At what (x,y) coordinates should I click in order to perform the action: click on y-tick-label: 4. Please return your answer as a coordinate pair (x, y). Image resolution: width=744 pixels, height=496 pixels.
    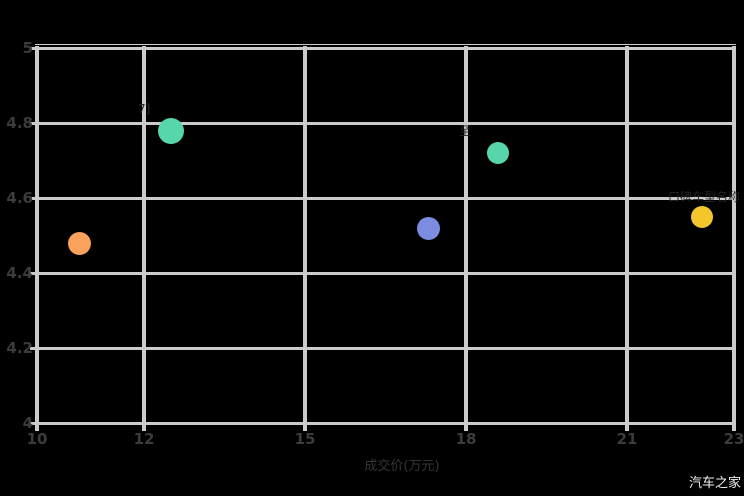
    Looking at the image, I should click on (27, 423).